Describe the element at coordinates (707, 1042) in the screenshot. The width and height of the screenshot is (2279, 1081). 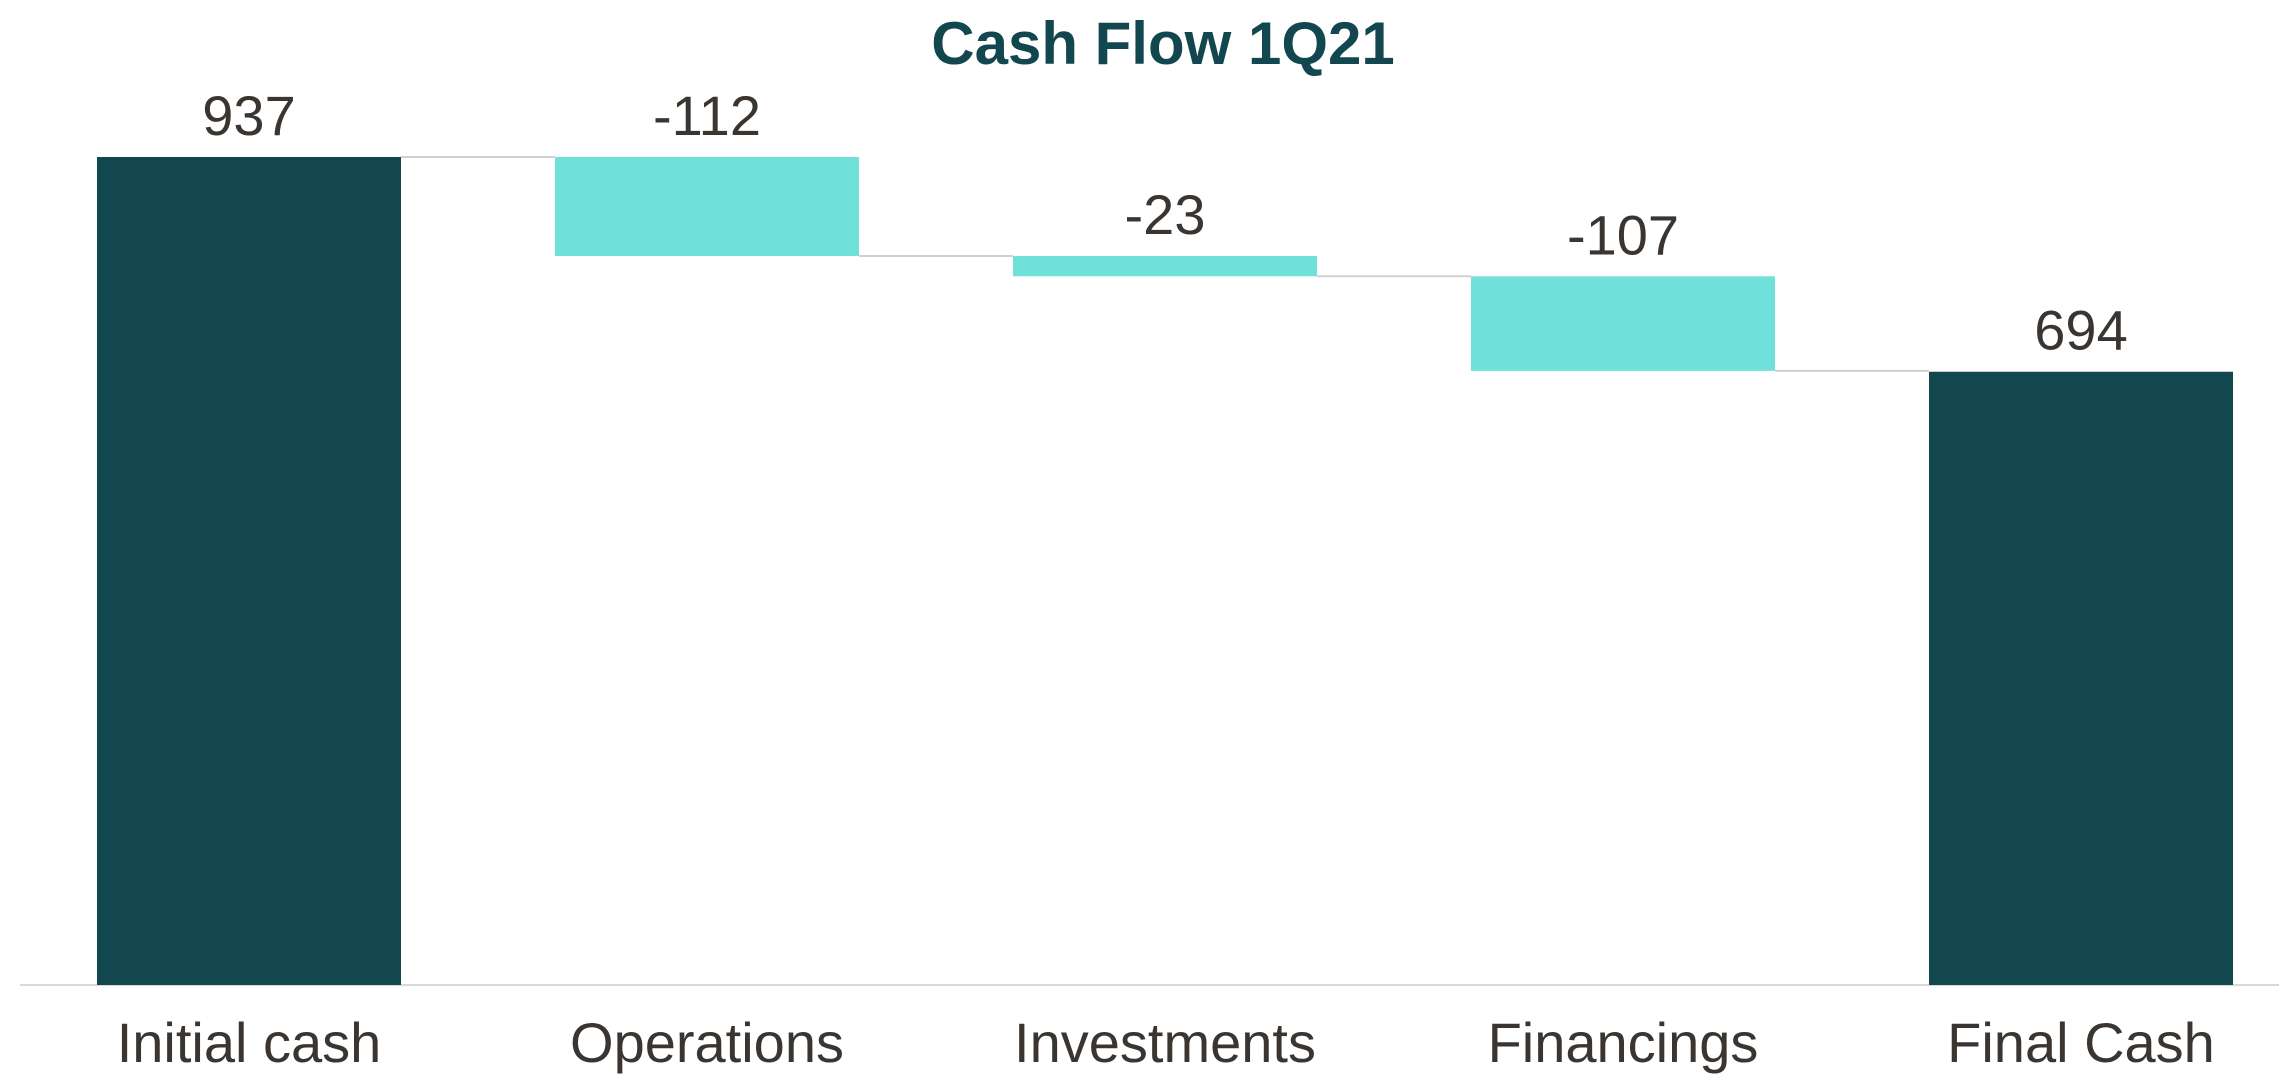
I see `x-tick-label: Operations` at that location.